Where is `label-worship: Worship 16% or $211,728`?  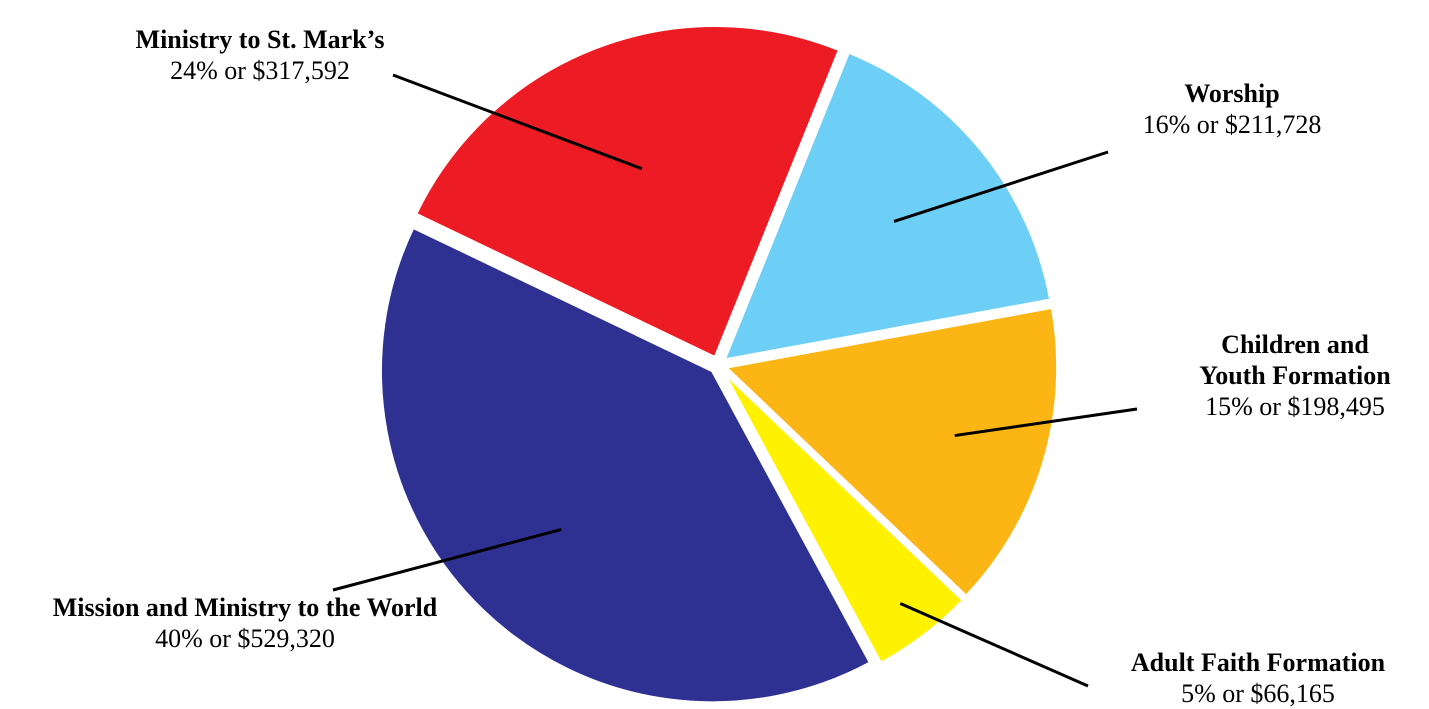
label-worship: Worship 16% or $211,728 is located at coordinates (1232, 109).